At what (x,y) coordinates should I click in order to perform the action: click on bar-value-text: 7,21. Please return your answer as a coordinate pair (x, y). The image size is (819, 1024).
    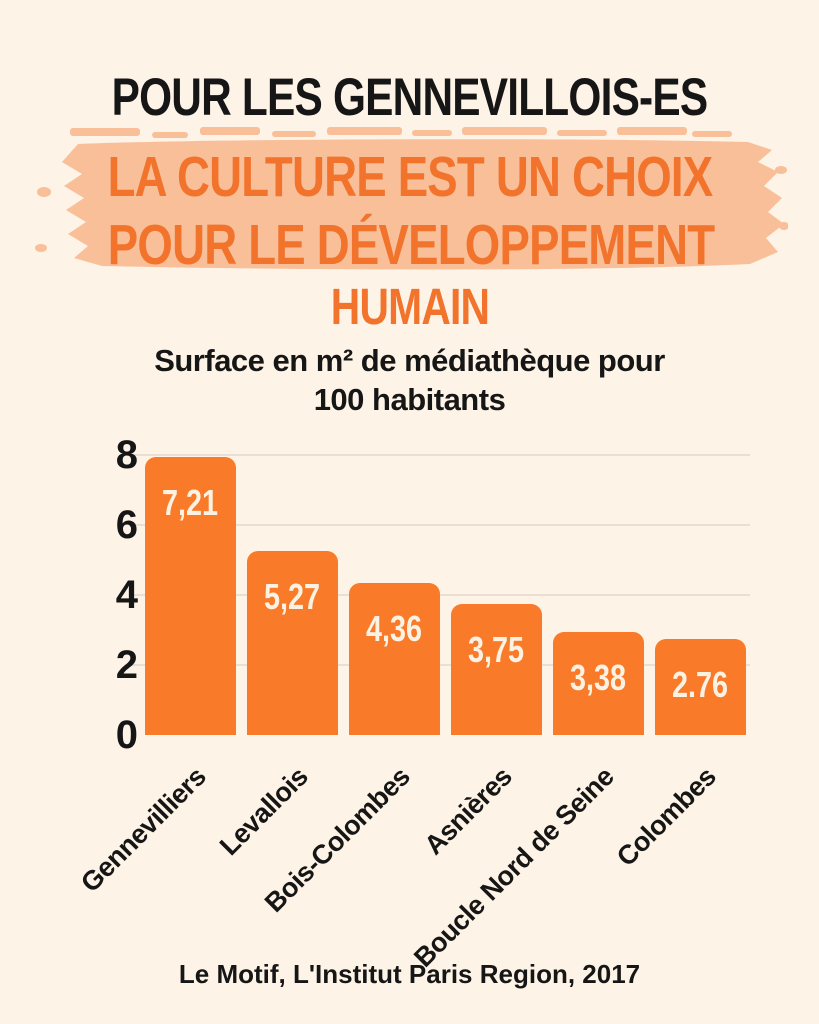
    Looking at the image, I should click on (190, 503).